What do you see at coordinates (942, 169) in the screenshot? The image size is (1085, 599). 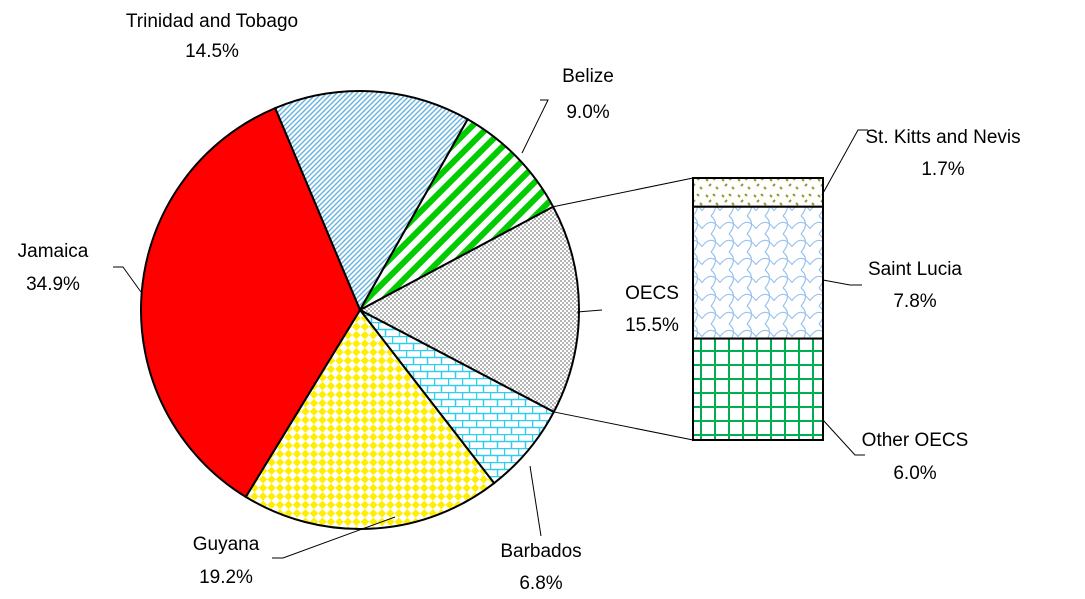 I see `bar-value-label: 1.7%` at bounding box center [942, 169].